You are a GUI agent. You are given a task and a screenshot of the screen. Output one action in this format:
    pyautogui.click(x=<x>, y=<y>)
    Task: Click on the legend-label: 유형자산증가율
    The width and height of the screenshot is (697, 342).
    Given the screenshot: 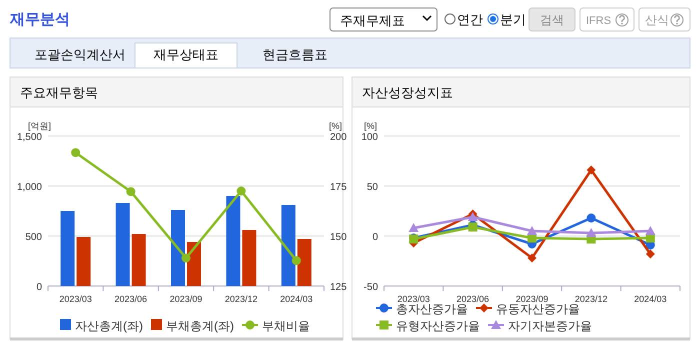 What is the action you would take?
    pyautogui.click(x=438, y=326)
    